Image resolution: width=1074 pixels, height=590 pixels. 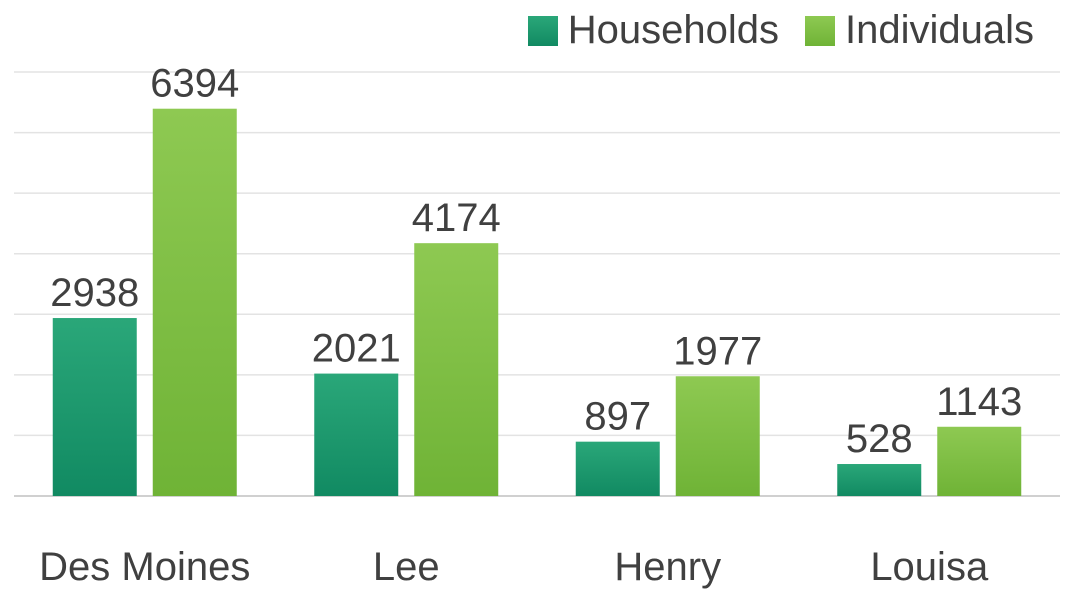 I want to click on bar-households-henry, so click(x=617, y=468).